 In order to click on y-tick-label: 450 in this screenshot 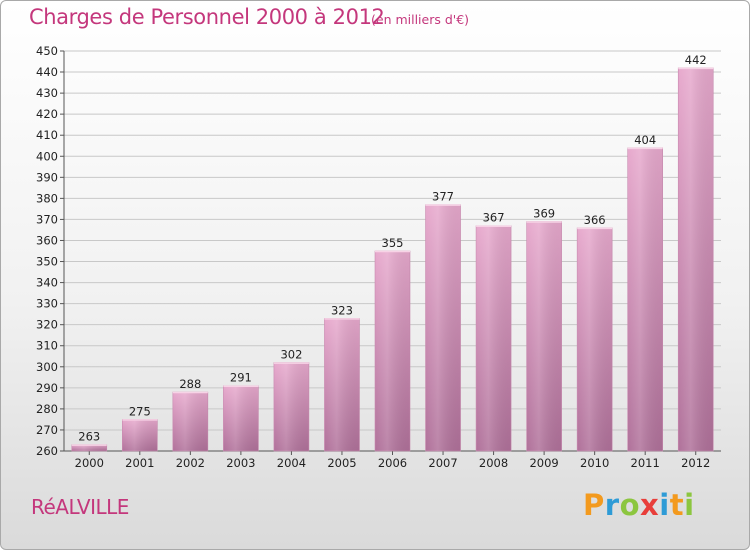, I will do `click(47, 51)`.